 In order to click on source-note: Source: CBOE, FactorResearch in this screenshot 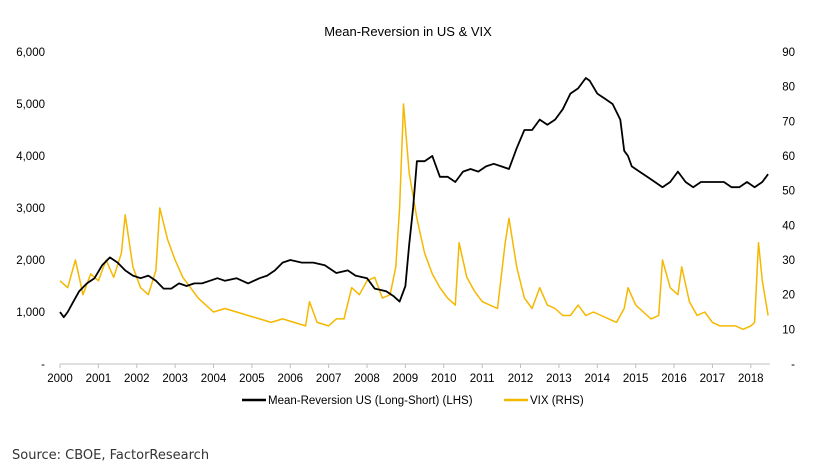, I will do `click(111, 455)`.